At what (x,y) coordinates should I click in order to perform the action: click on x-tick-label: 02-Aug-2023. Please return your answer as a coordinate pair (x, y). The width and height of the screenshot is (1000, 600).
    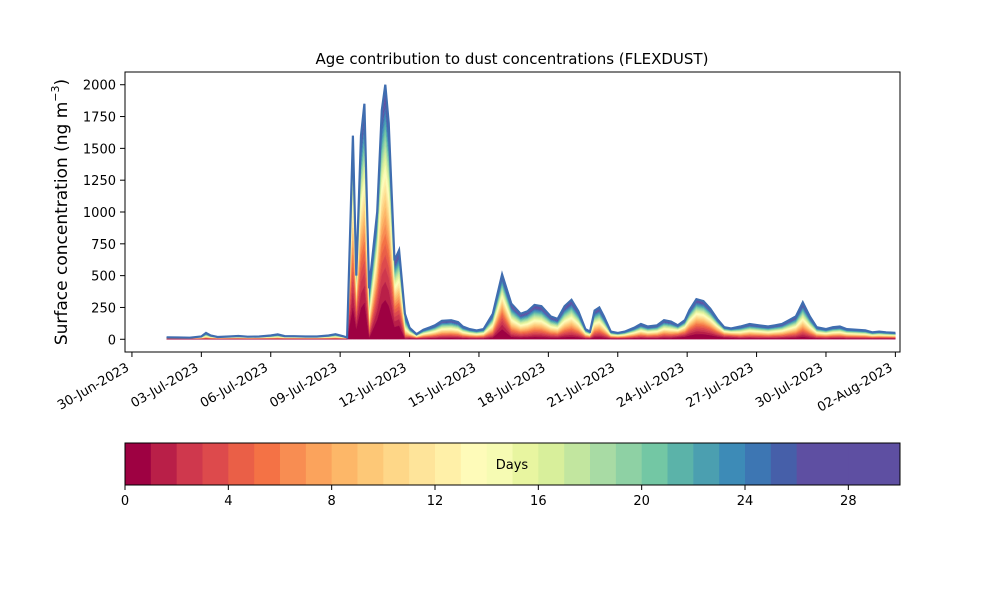
    Looking at the image, I should click on (855, 387).